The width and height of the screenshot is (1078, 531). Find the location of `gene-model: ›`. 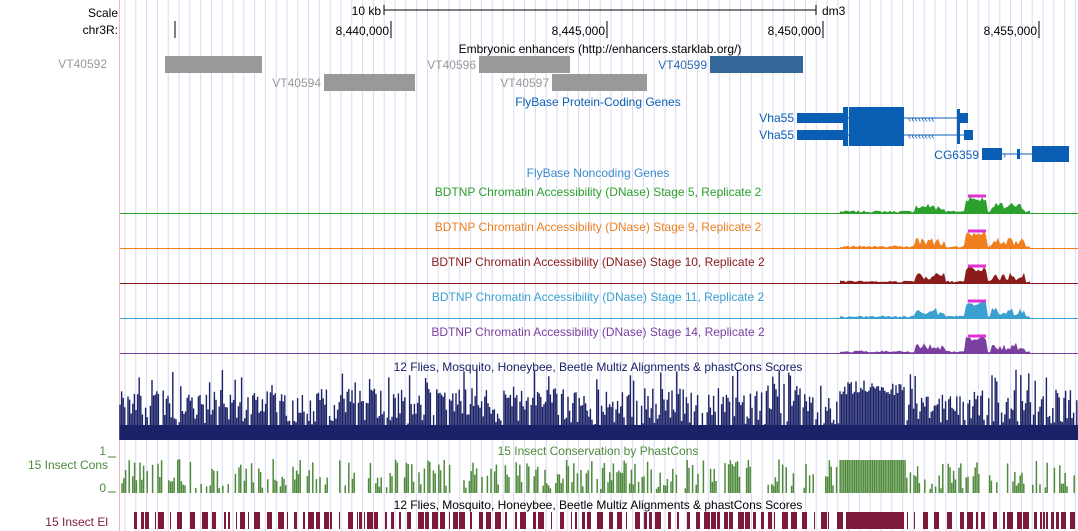

gene-model: › is located at coordinates (1025, 154).